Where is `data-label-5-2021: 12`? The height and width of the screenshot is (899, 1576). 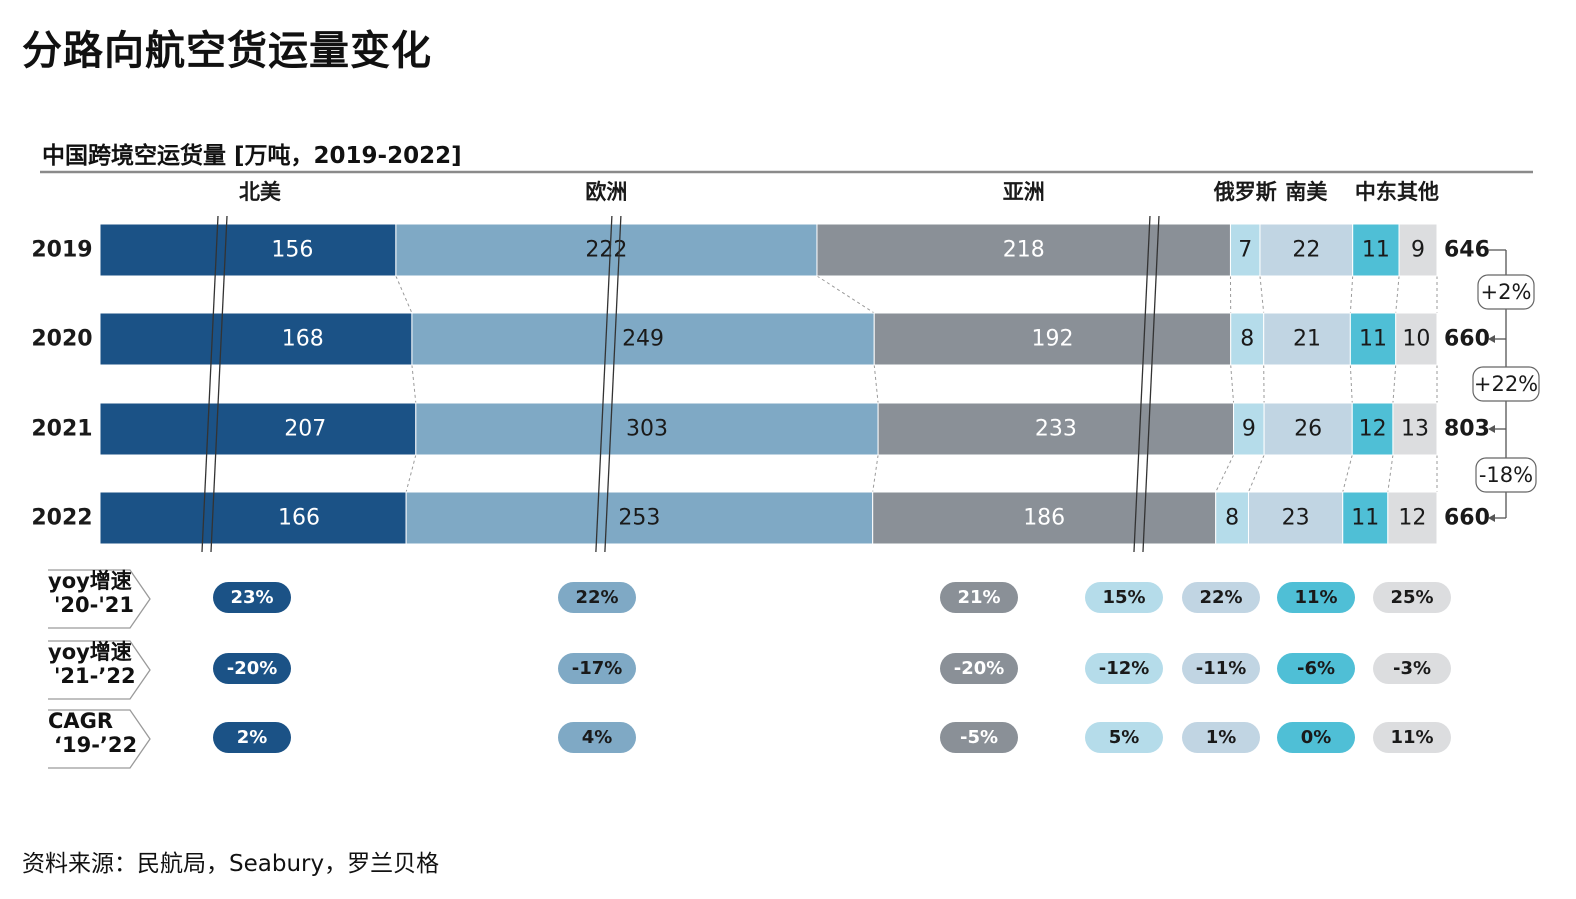
data-label-5-2021: 12 is located at coordinates (1373, 429).